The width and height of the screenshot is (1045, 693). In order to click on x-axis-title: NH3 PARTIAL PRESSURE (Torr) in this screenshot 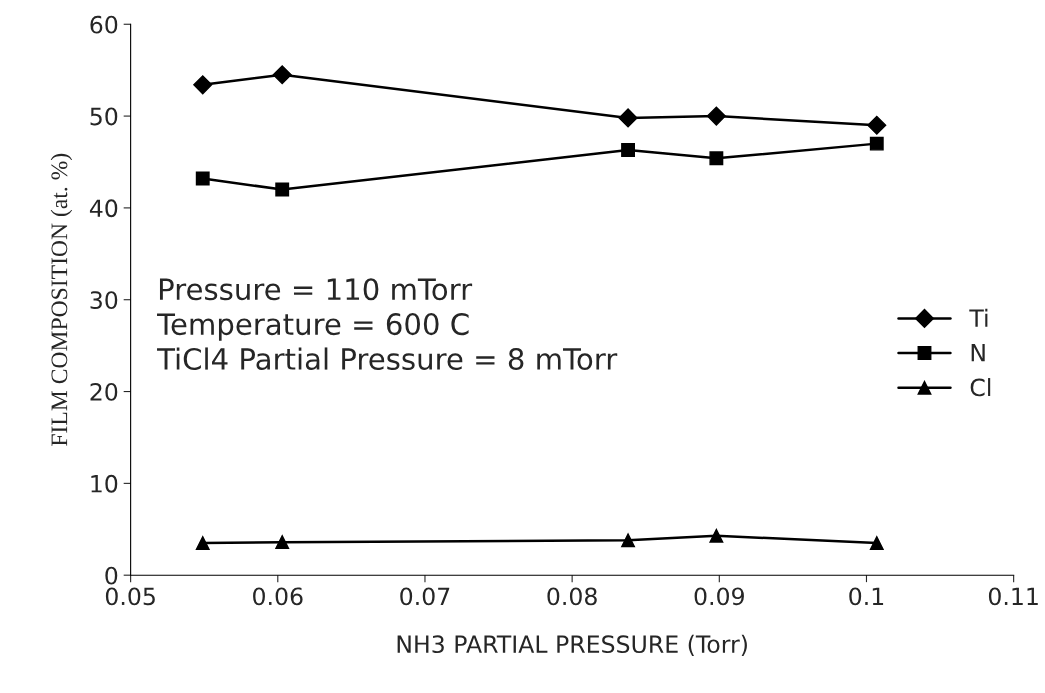, I will do `click(572, 645)`.